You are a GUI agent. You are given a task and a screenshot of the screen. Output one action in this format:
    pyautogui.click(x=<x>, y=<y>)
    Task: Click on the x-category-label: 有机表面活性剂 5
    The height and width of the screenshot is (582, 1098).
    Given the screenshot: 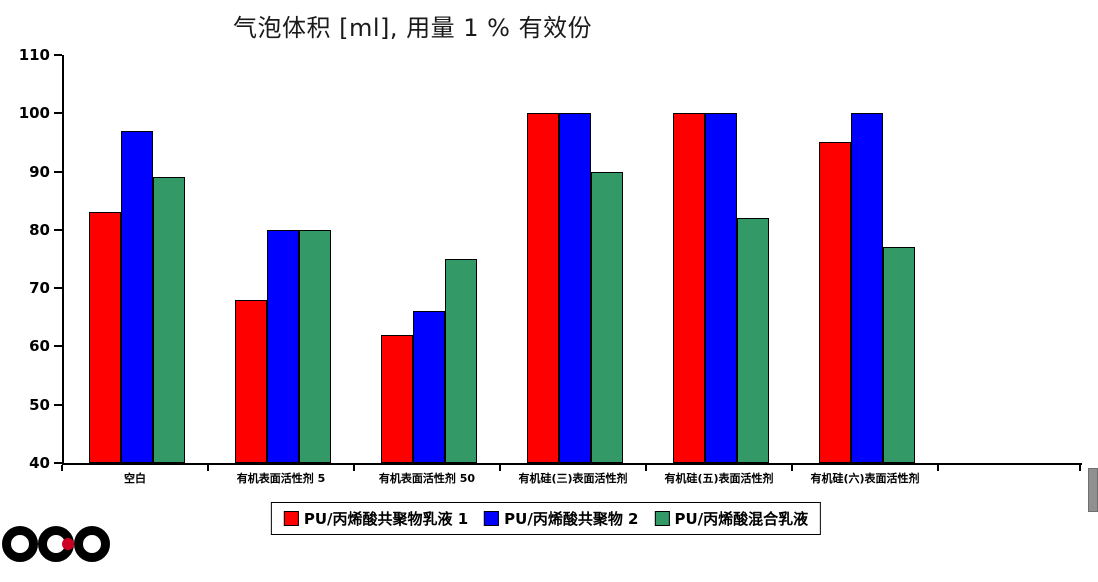 What is the action you would take?
    pyautogui.click(x=281, y=478)
    